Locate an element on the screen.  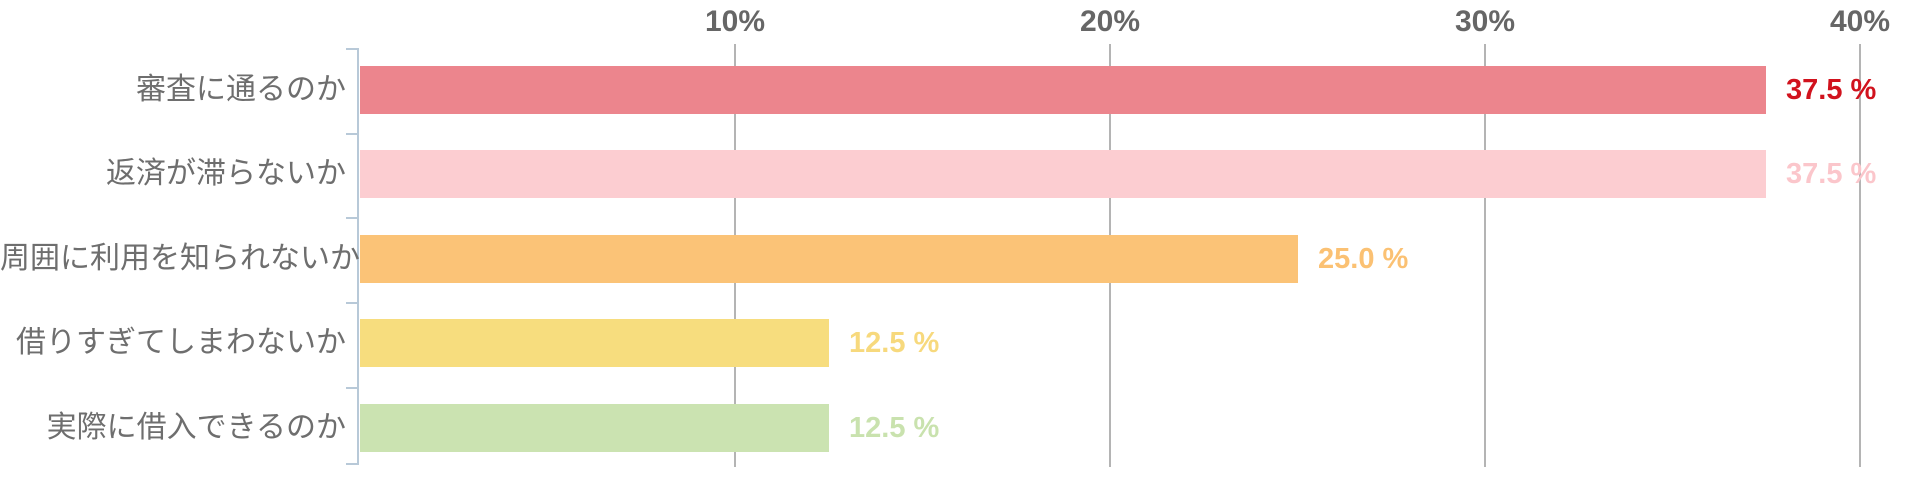
gridline-40% is located at coordinates (1860, 255).